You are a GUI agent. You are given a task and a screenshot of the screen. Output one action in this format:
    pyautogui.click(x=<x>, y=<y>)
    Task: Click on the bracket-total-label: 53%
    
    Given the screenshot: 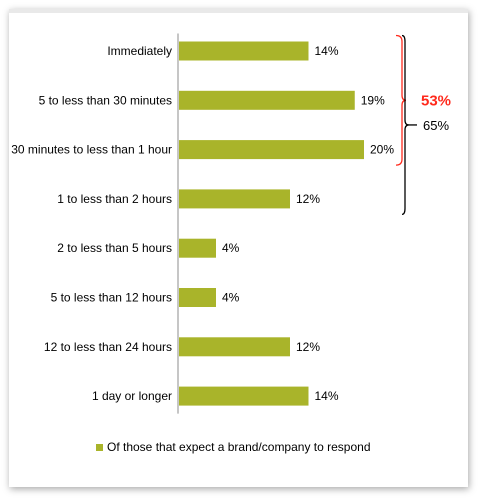 What is the action you would take?
    pyautogui.click(x=436, y=100)
    